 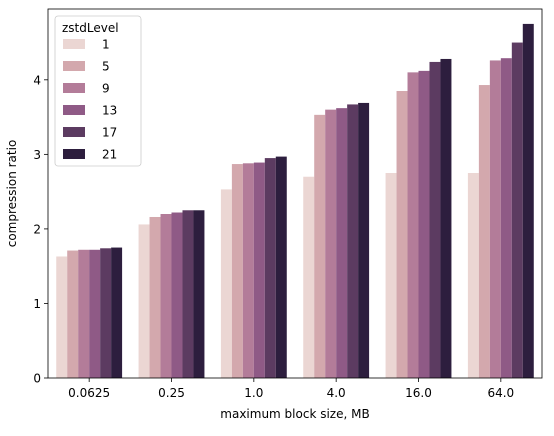 I want to click on bar-0.25-level-5, so click(x=155, y=297).